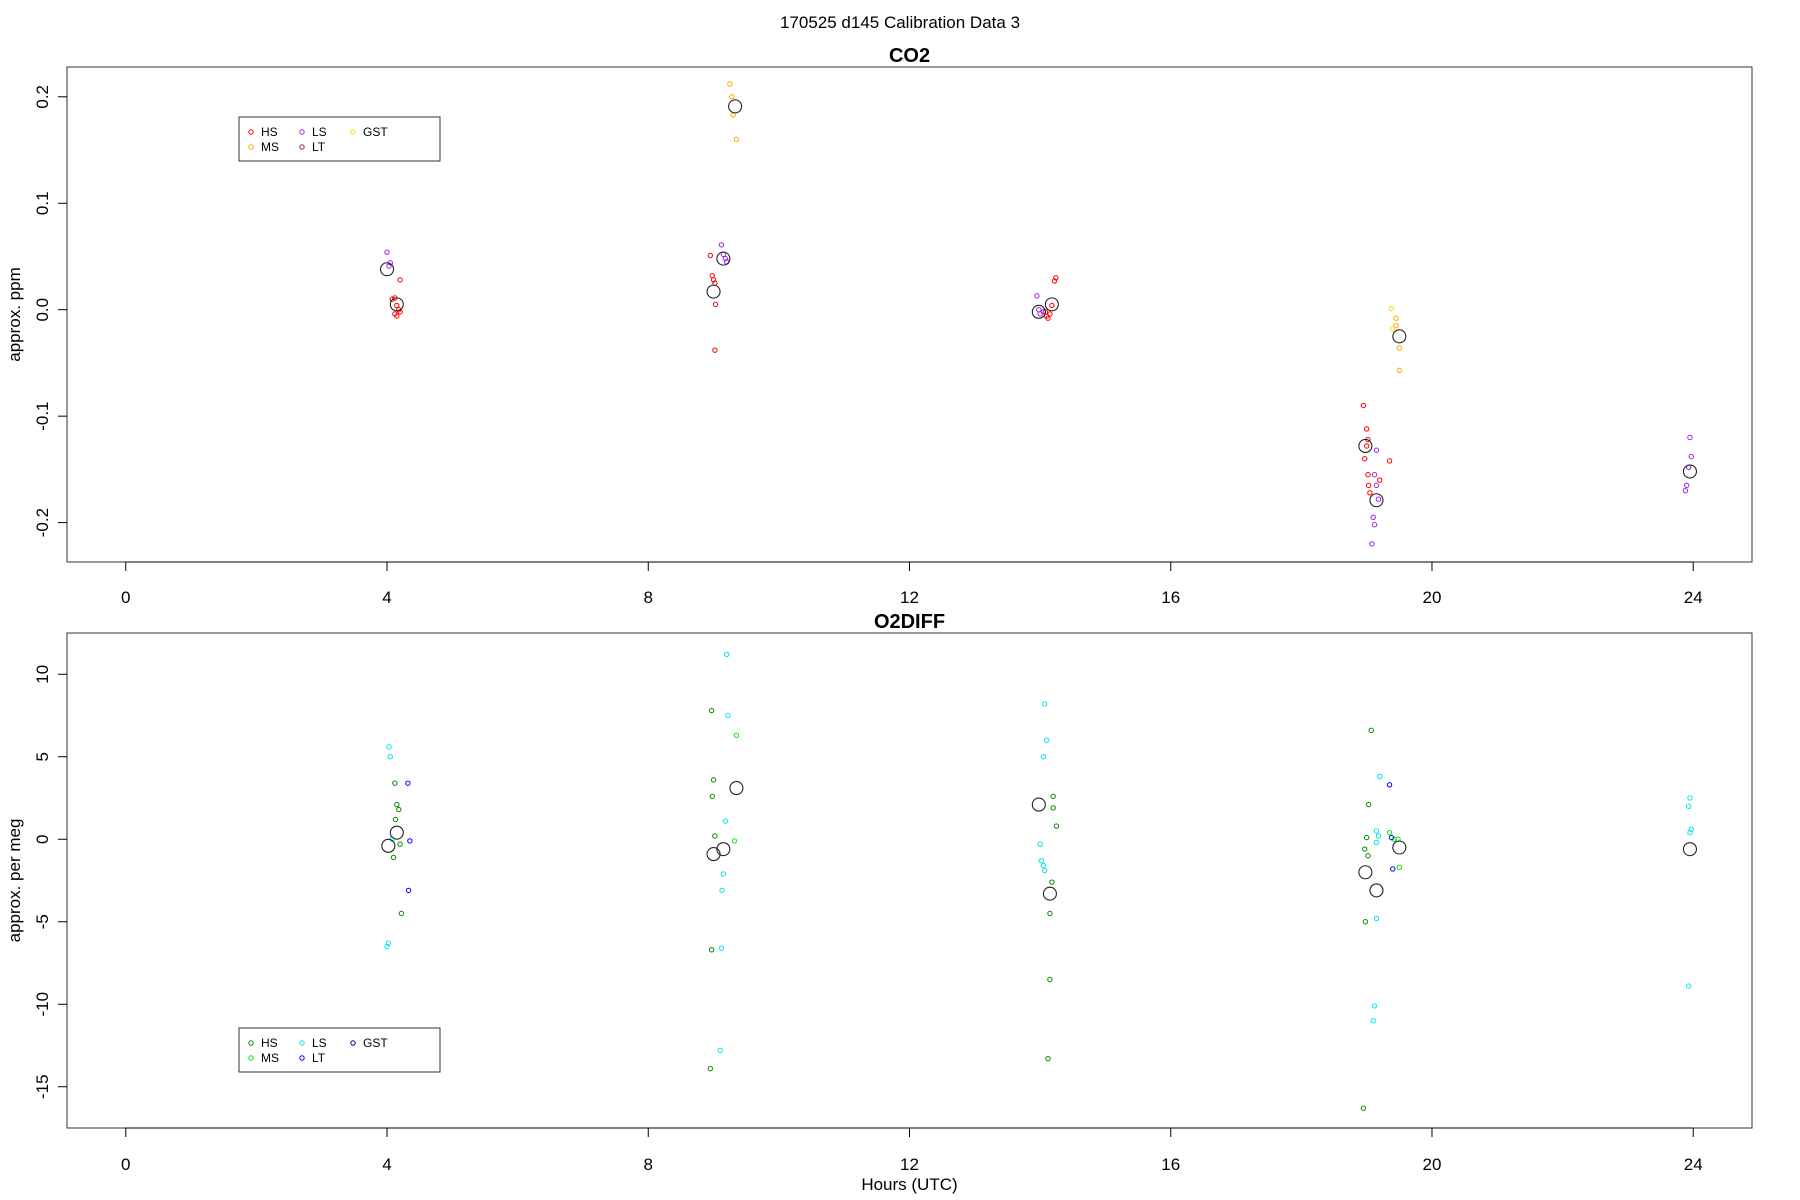  I want to click on legend-label: HS, so click(269, 132).